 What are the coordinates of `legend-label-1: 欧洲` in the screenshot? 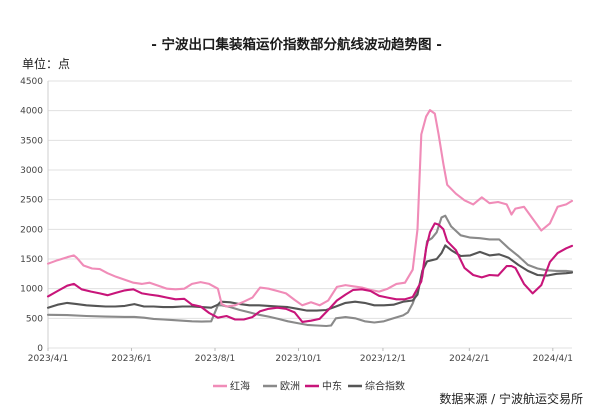 It's located at (290, 387).